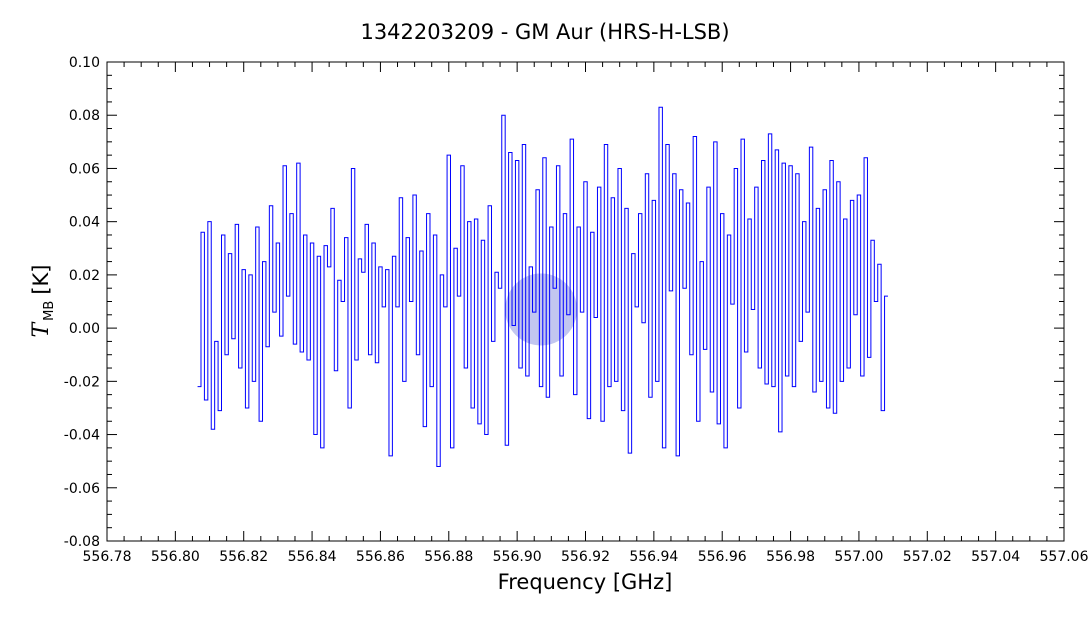  I want to click on x-tick-label: 557.04, so click(995, 557).